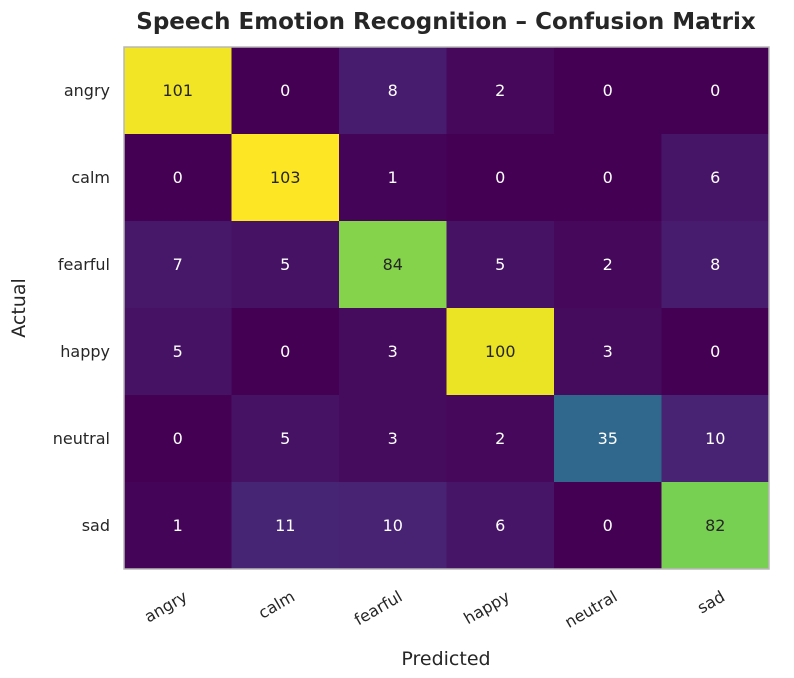 The height and width of the screenshot is (678, 794). What do you see at coordinates (486, 607) in the screenshot?
I see `x-tick-label: happy` at bounding box center [486, 607].